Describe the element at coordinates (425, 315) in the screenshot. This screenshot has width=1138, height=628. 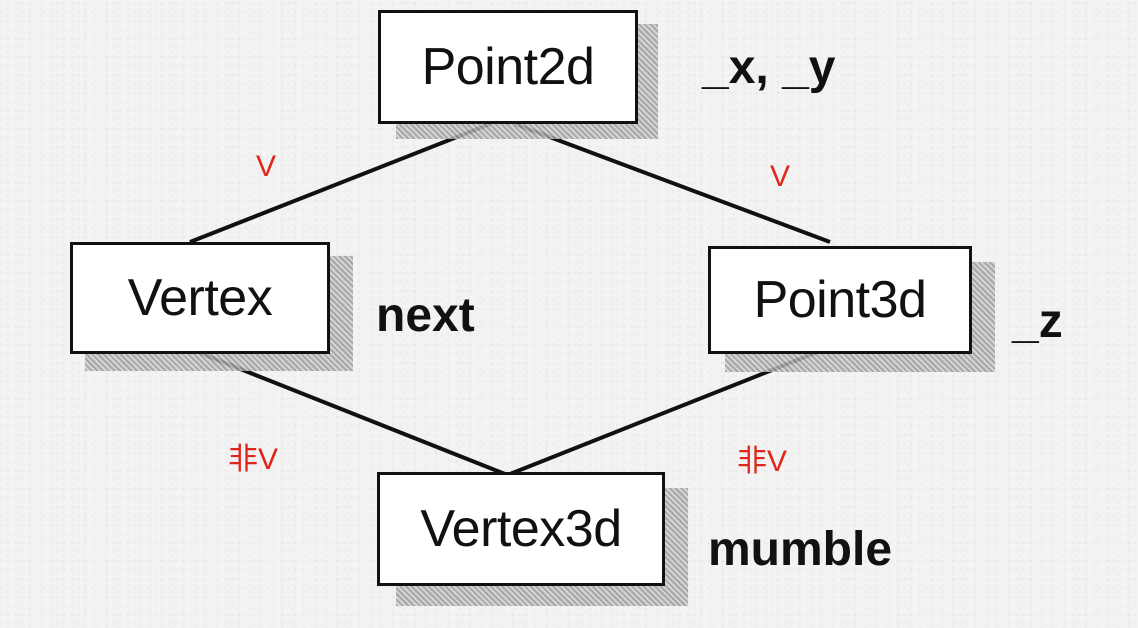
I see `vertex-fields: next` at that location.